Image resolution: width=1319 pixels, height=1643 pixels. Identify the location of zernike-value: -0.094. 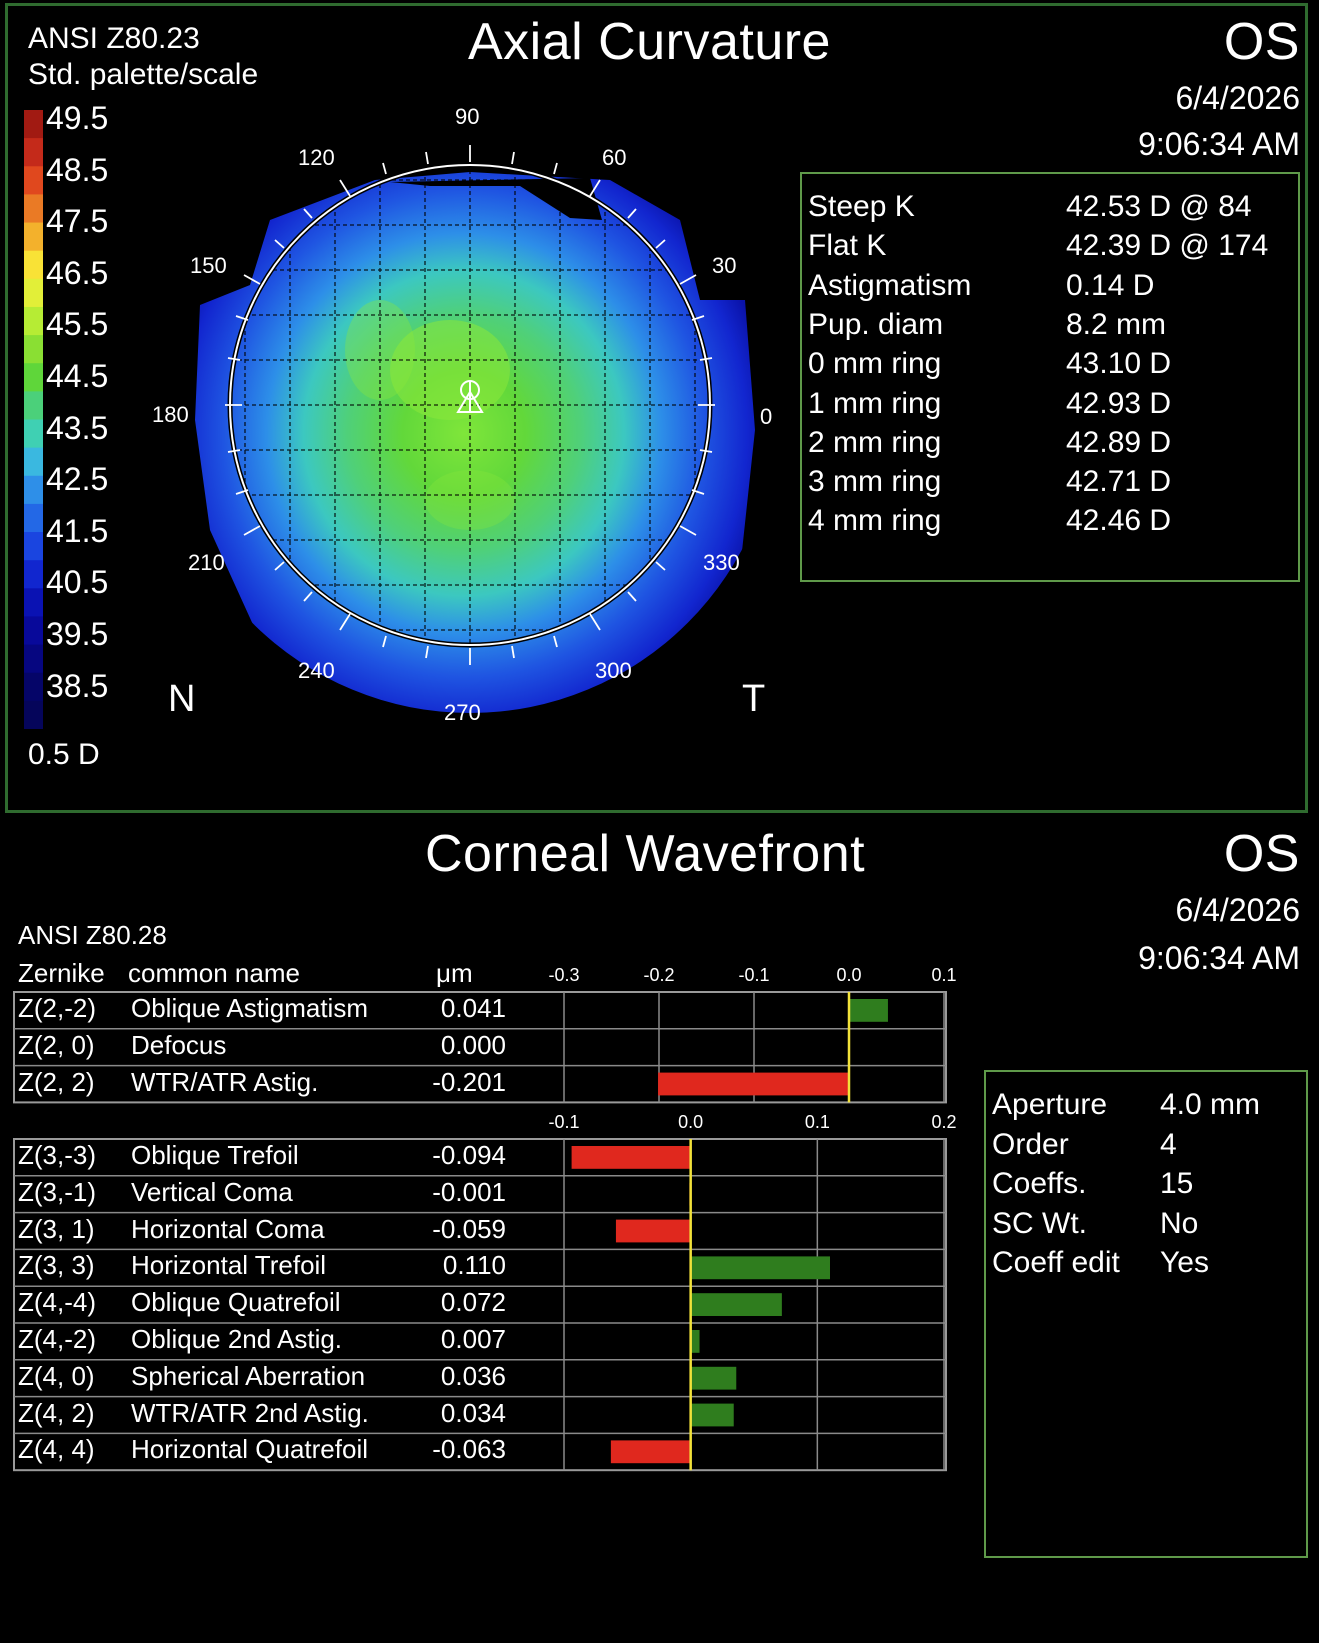
(469, 1155).